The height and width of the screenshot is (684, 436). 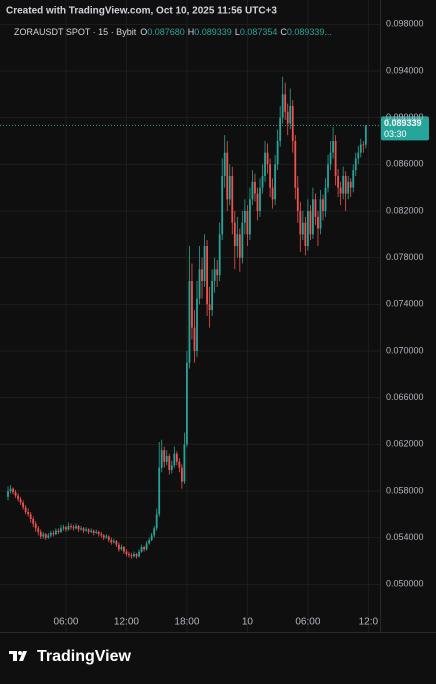 What do you see at coordinates (283, 32) in the screenshot?
I see `ohlc-key: C` at bounding box center [283, 32].